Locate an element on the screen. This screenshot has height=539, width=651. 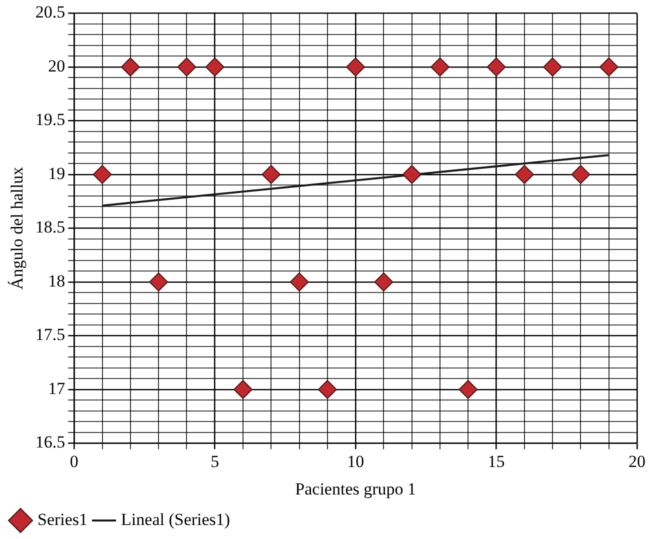
y-axis-title: Ángulo del hallux is located at coordinates (17, 228).